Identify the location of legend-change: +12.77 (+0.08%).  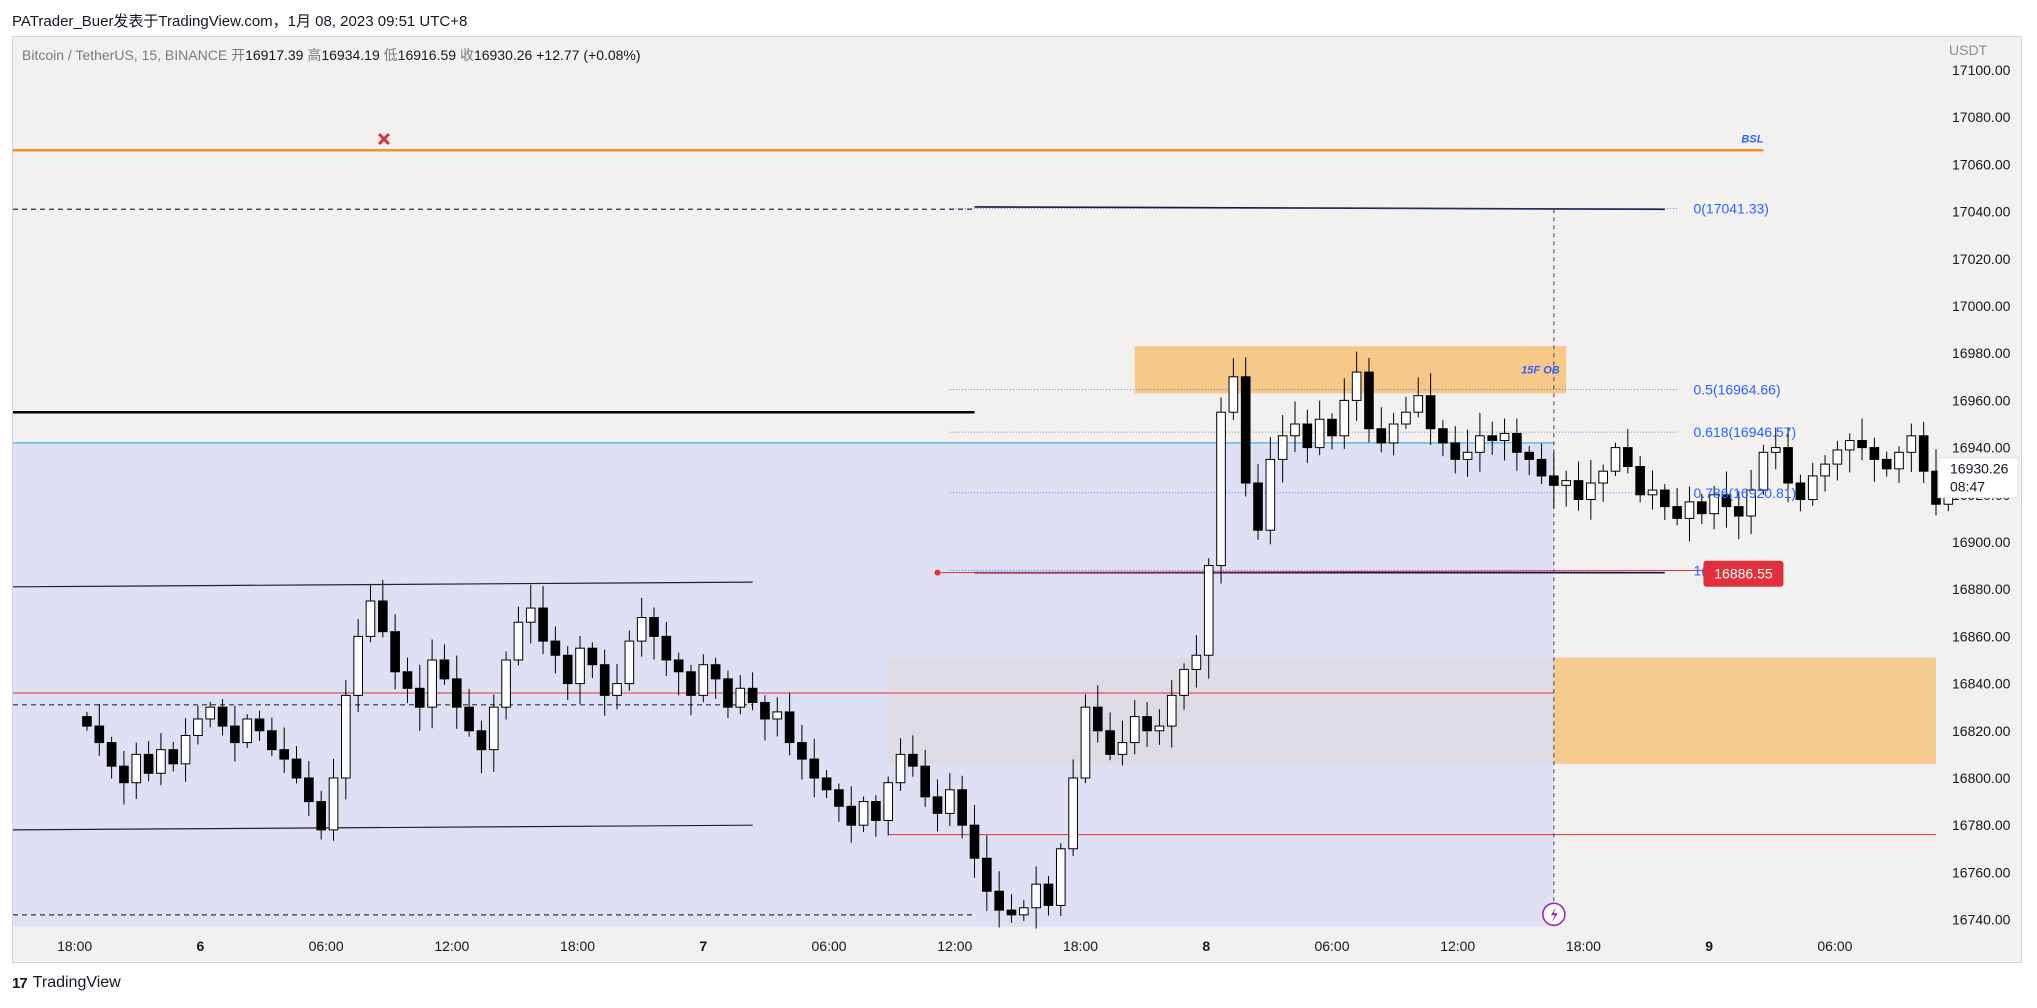
(588, 55).